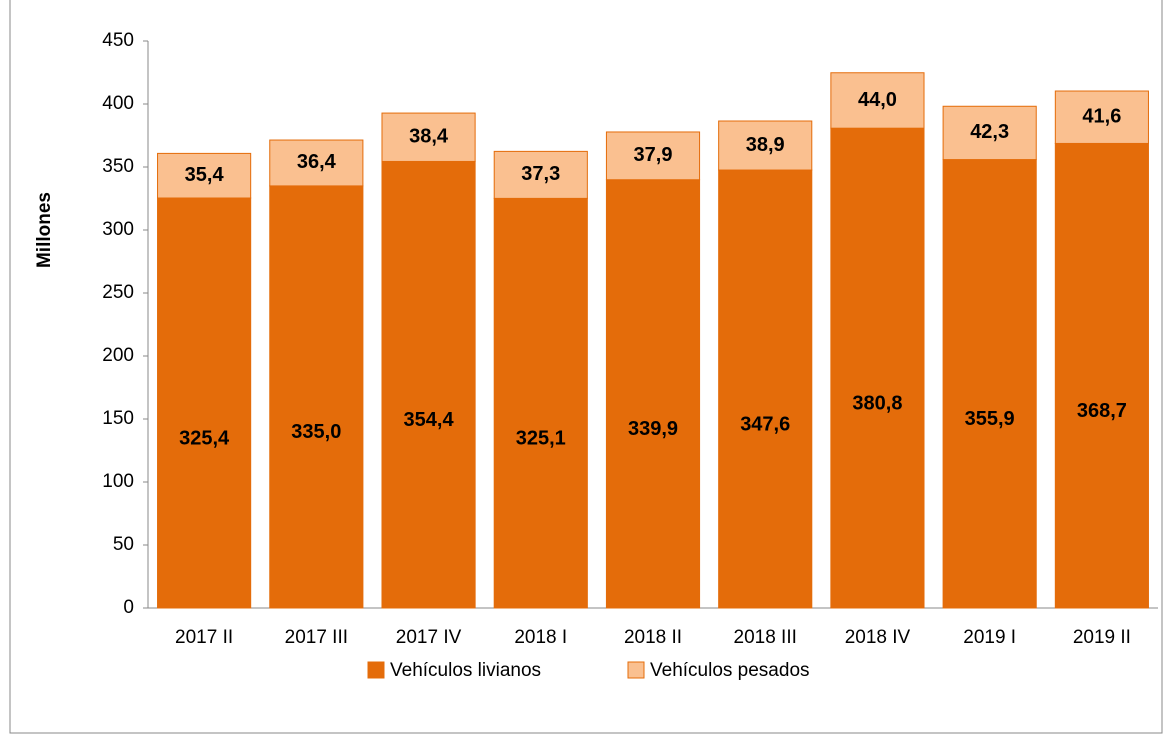 Image resolution: width=1173 pixels, height=739 pixels. I want to click on data-label: 37,9, so click(653, 155).